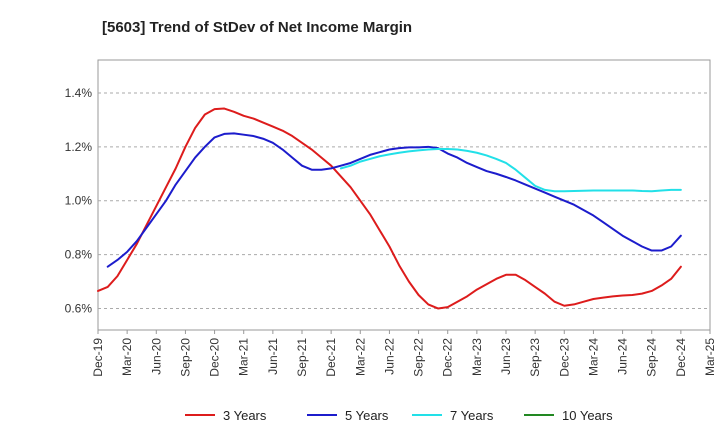 This screenshot has height=440, width=720. I want to click on y-tick-label: 0.6%, so click(79, 308).